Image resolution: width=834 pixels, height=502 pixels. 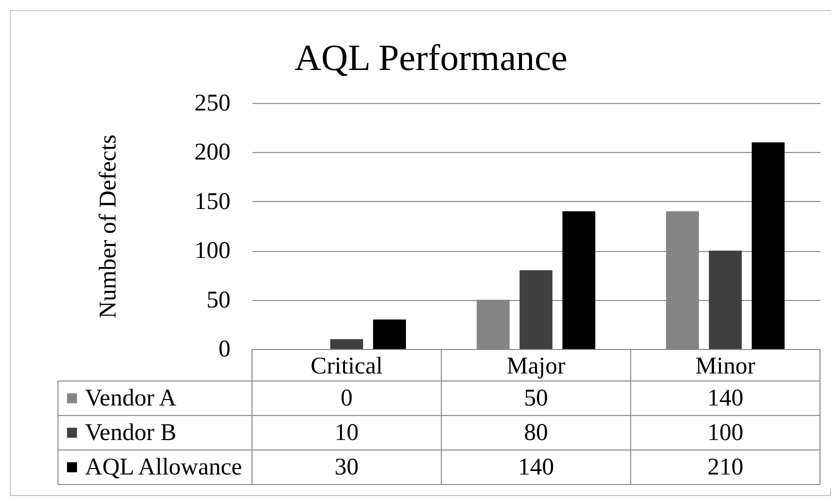 I want to click on y-tick-label: 150, so click(x=212, y=201).